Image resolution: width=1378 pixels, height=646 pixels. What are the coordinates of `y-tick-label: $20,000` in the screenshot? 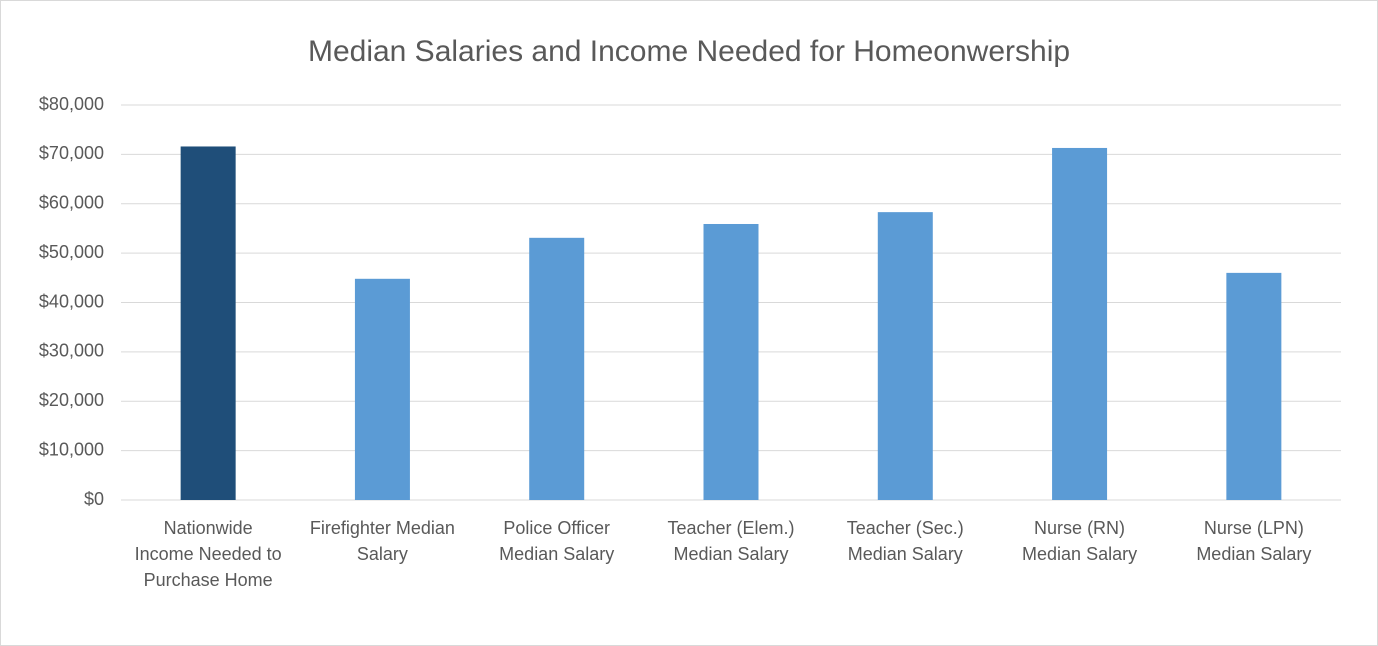 It's located at (71, 400).